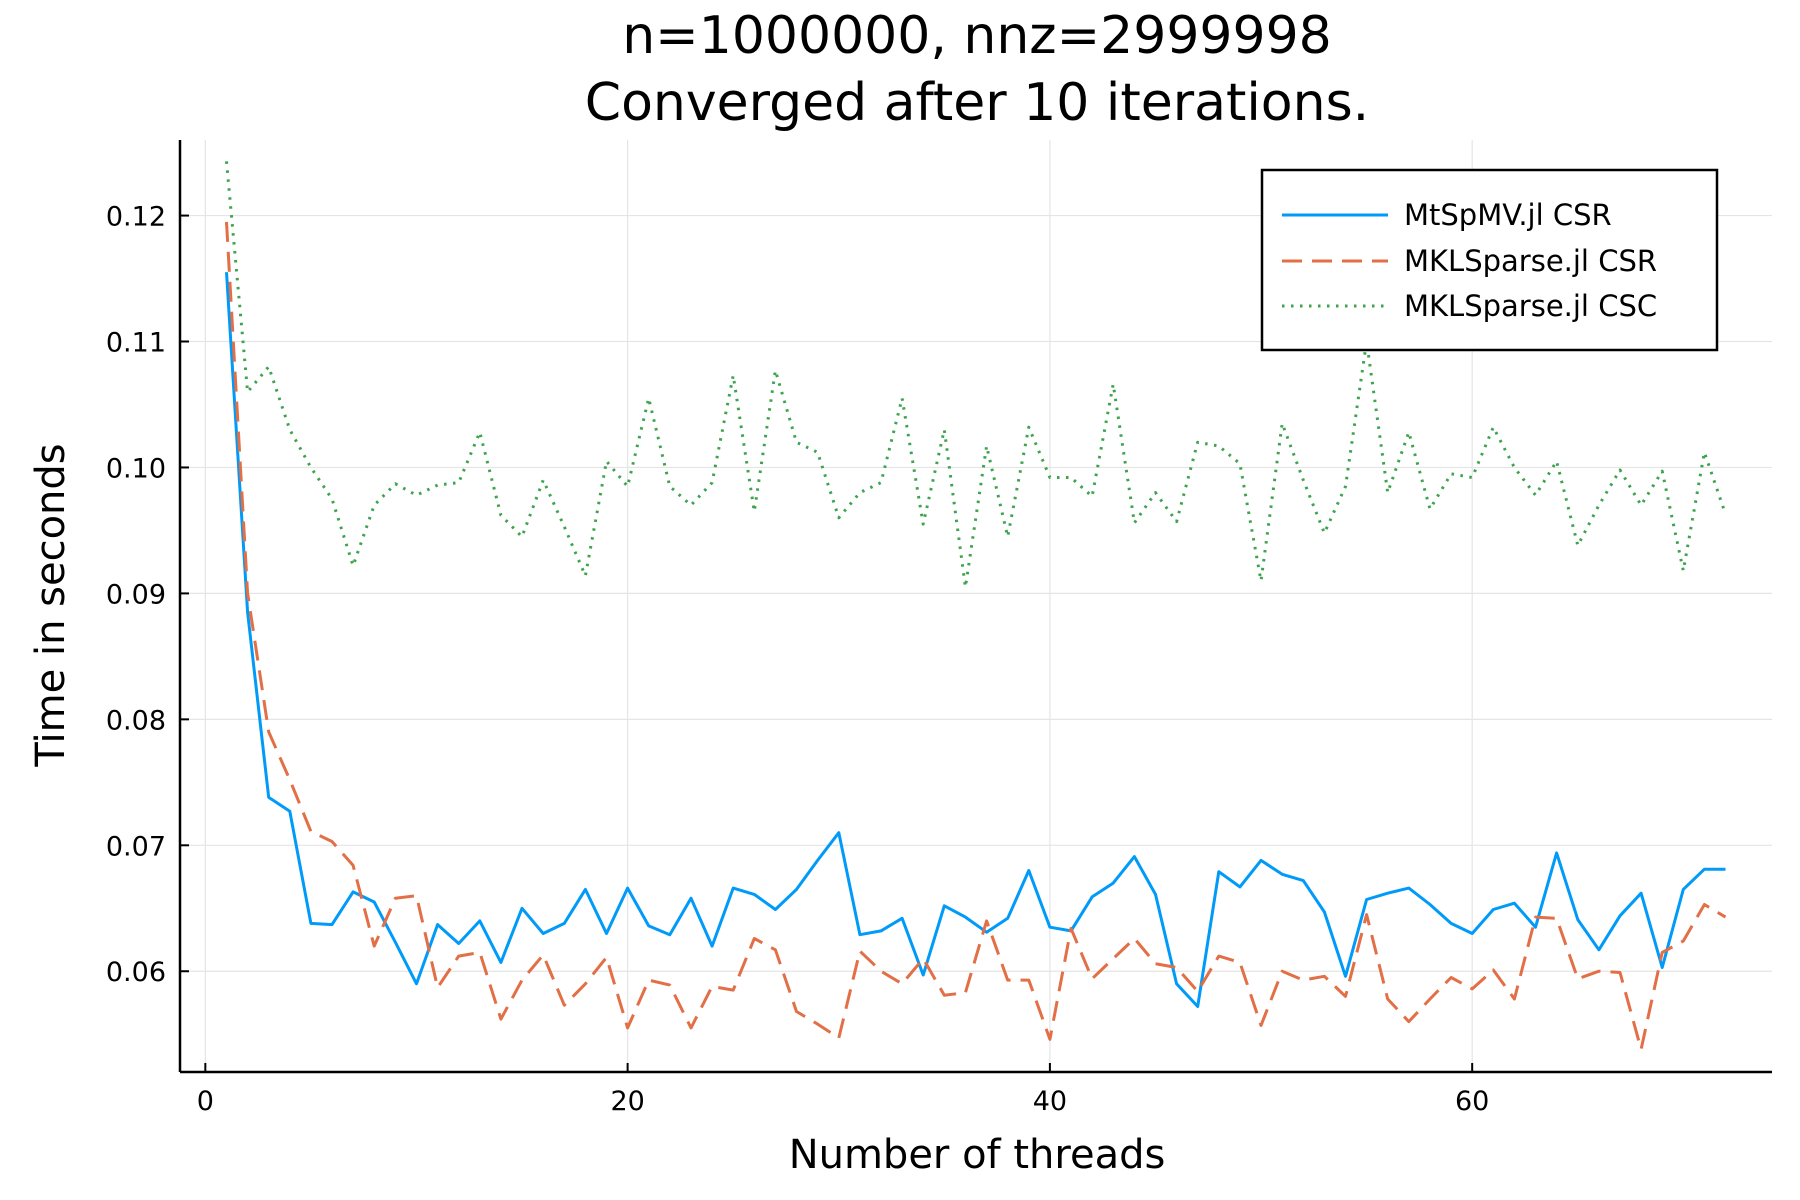 This screenshot has height=1200, width=1800. Describe the element at coordinates (136, 846) in the screenshot. I see `y-tick-label: 0.07` at that location.